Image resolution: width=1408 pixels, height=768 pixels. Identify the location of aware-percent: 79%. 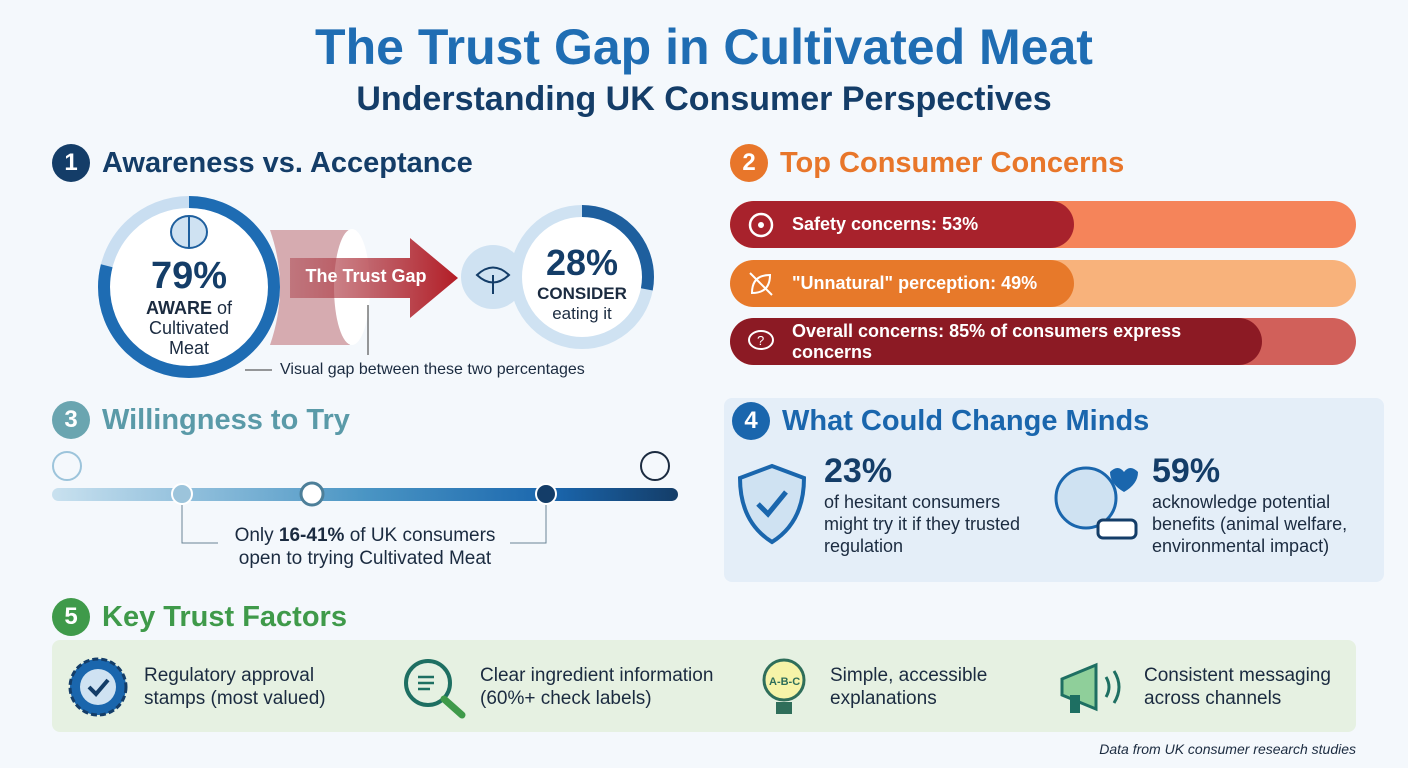
(189, 276).